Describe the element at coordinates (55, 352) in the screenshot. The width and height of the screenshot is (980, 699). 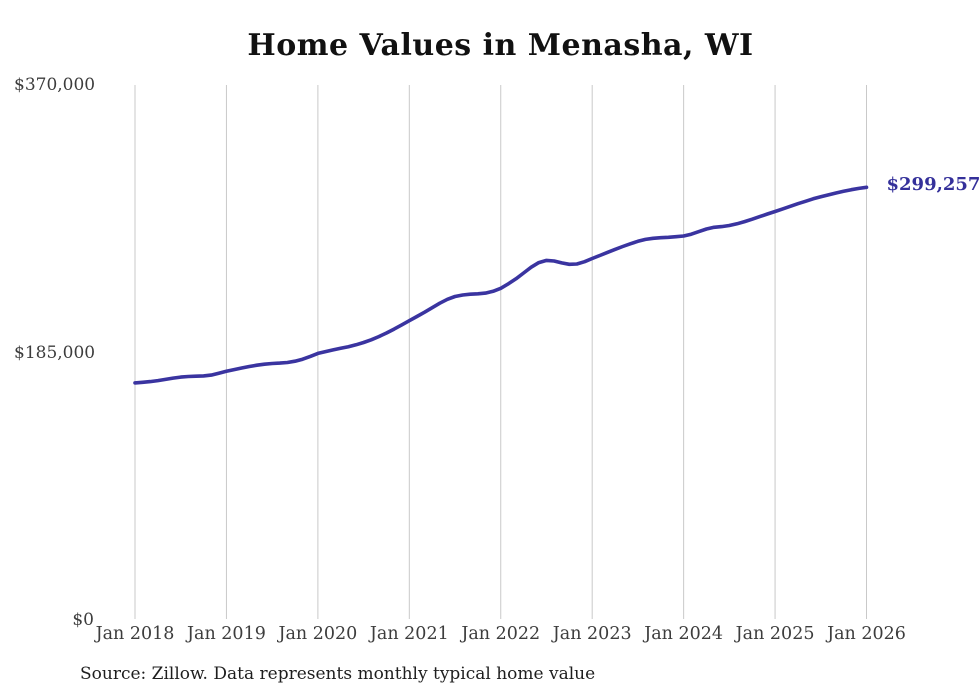
I see `y-tick-label-185000: $185,000` at that location.